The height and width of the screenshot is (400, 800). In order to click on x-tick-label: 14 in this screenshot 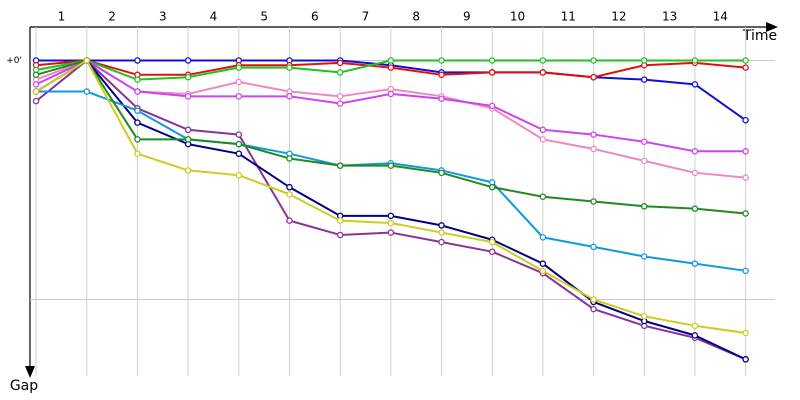, I will do `click(720, 17)`.